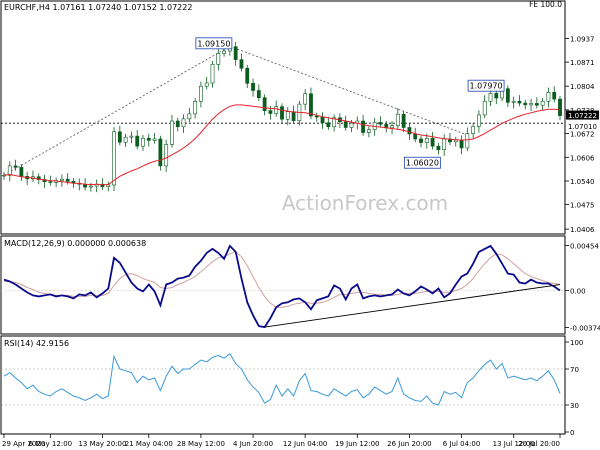 The image size is (600, 450). What do you see at coordinates (409, 444) in the screenshot?
I see `x-tick-label: 26 Jun 20:00` at bounding box center [409, 444].